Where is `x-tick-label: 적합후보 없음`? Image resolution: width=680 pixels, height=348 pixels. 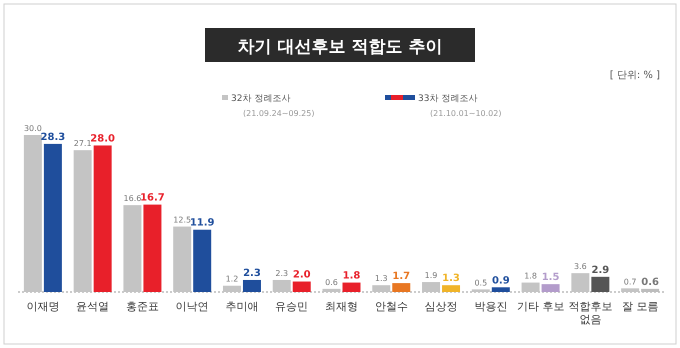 x-tick-label: 적합후보 없음 is located at coordinates (590, 313).